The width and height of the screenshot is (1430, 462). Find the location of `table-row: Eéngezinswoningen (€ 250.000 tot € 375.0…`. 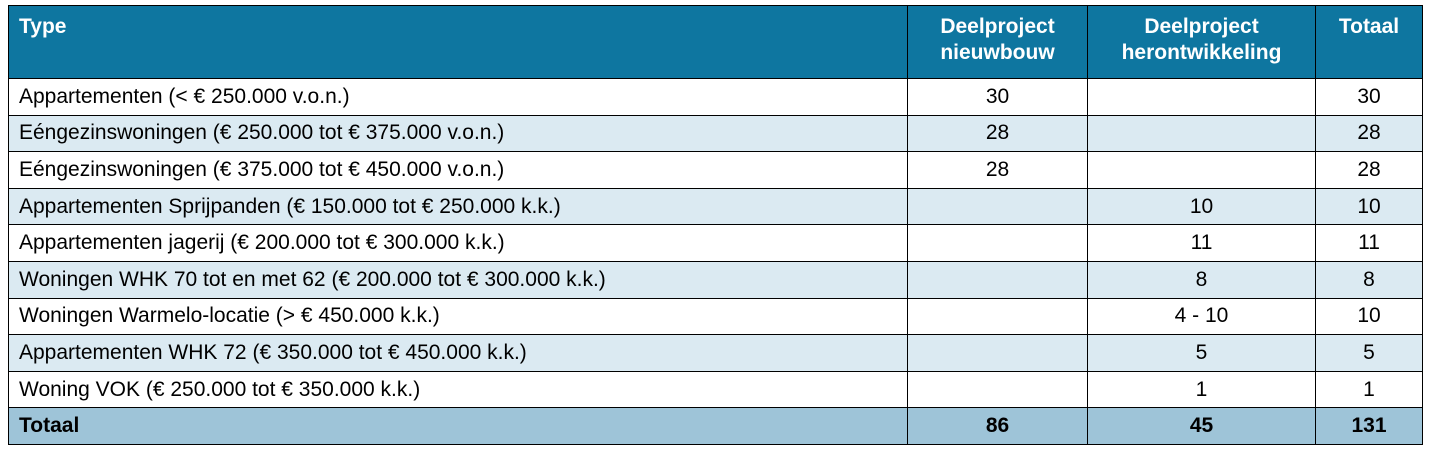

table-row: Eéngezinswoningen (€ 250.000 tot € 375.0… is located at coordinates (715, 133).